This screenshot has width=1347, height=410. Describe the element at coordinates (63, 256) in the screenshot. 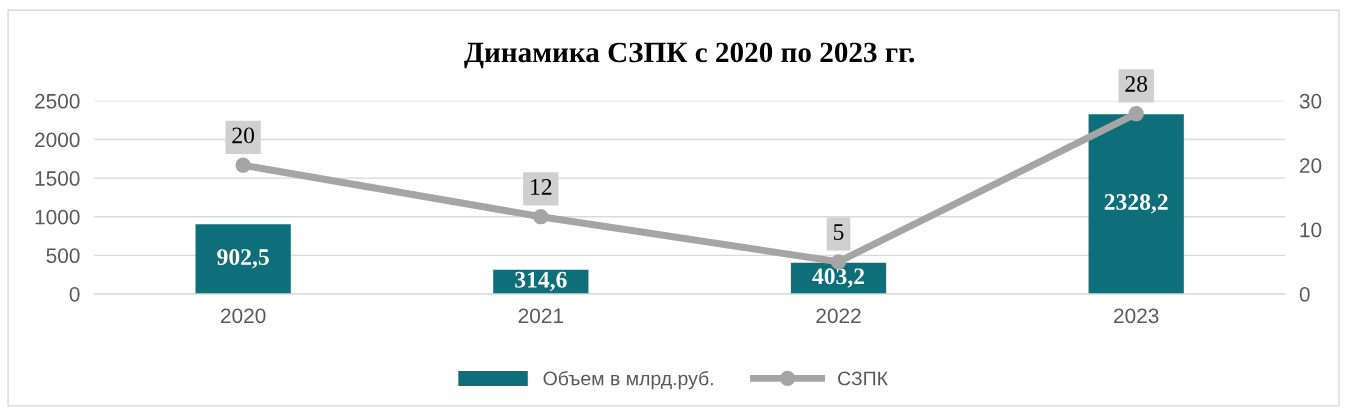

I see `y-tick-label: 500` at that location.